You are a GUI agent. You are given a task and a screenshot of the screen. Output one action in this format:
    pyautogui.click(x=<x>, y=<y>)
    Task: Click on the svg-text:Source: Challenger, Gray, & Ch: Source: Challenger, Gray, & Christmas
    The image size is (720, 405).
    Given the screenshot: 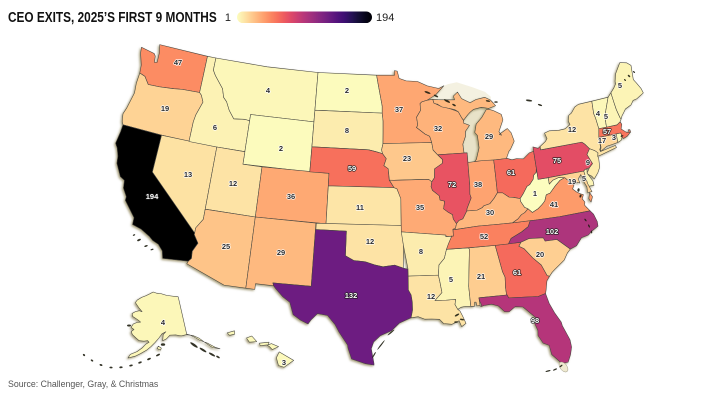 What is the action you would take?
    pyautogui.click(x=83, y=384)
    